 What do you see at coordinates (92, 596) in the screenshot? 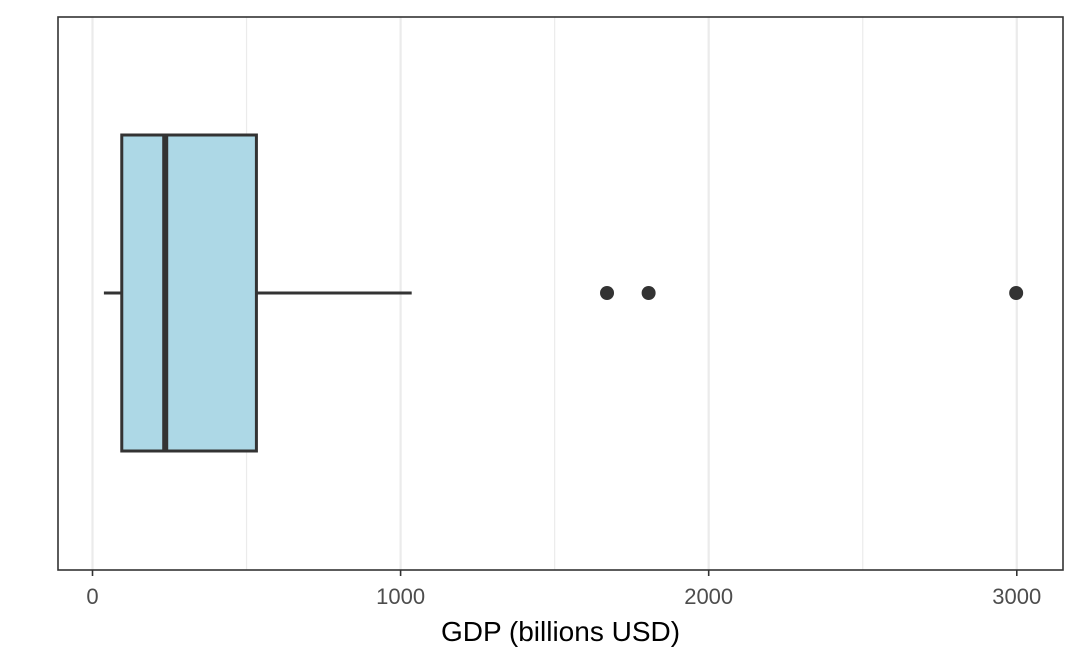
I see `x-tick-label: 0` at bounding box center [92, 596].